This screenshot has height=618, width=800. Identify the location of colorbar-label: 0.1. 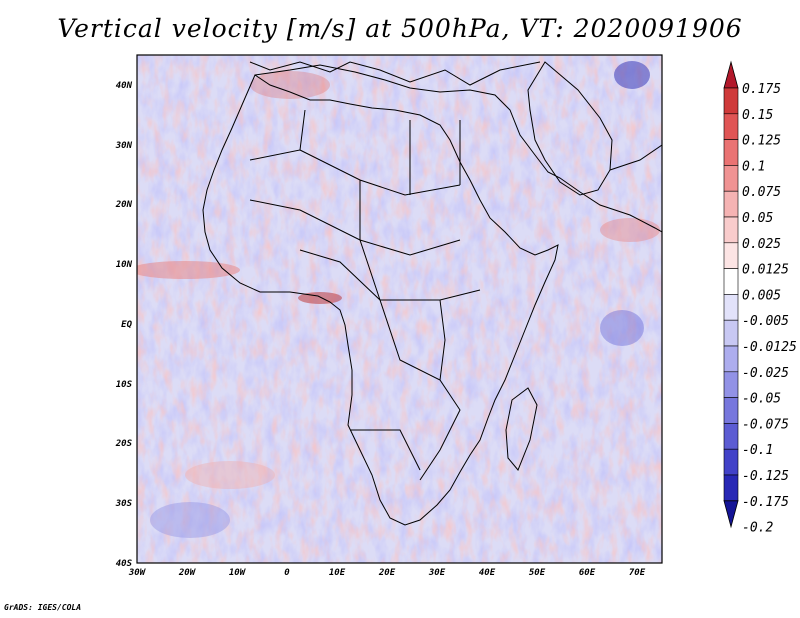
(753, 166).